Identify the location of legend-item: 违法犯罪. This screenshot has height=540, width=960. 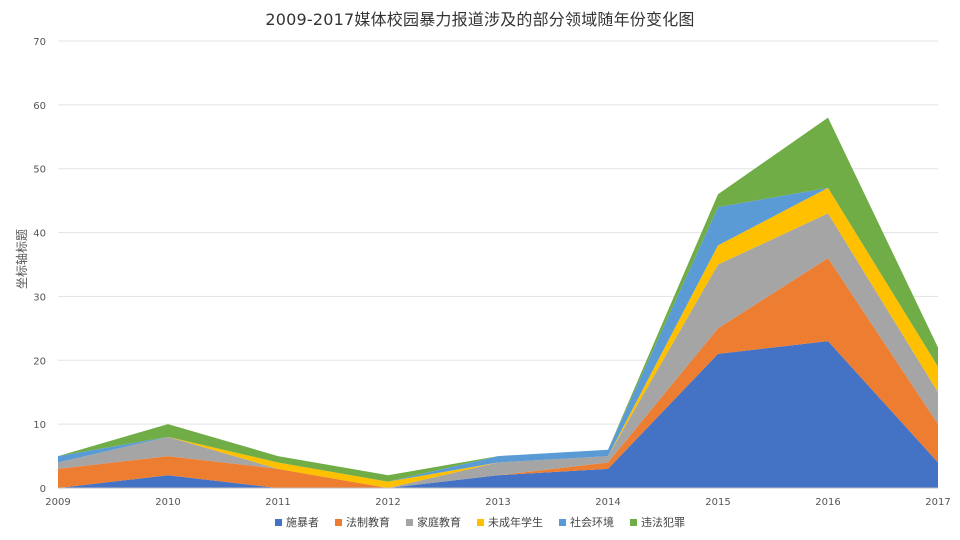
(657, 522).